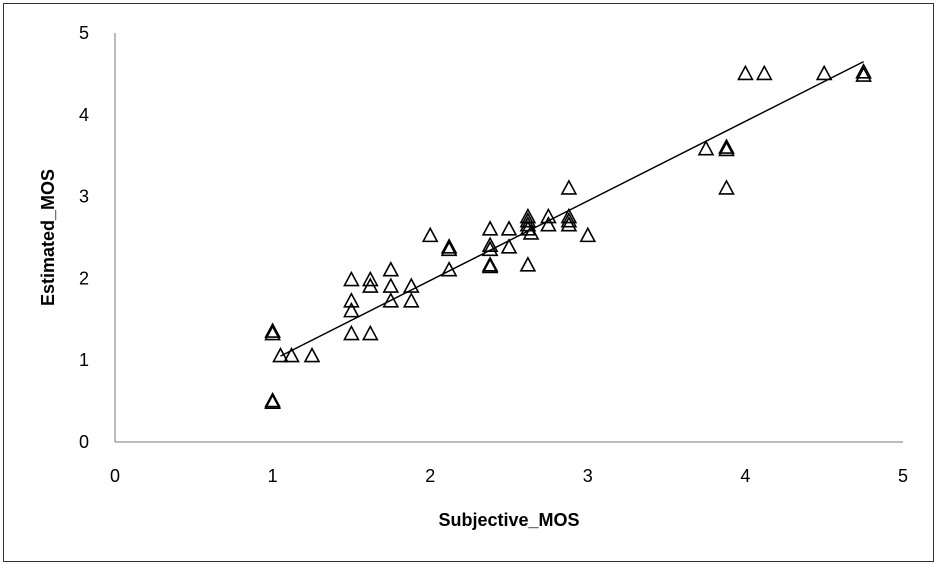  I want to click on y-tick-label: 3, so click(84, 197).